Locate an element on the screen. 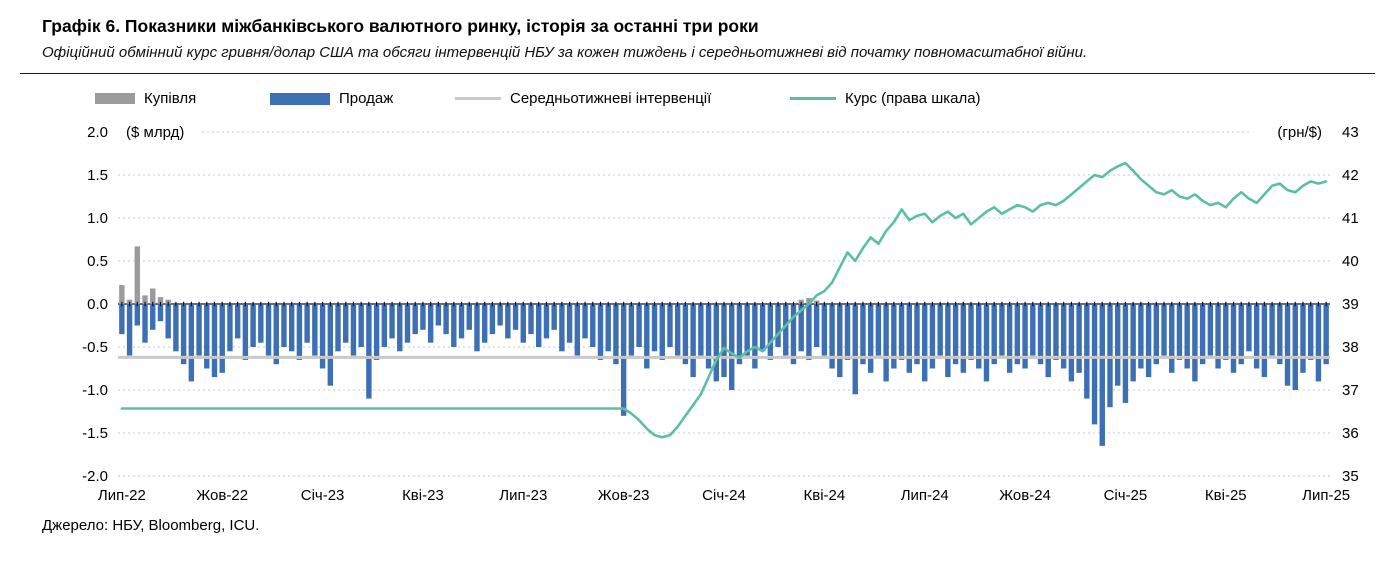  svg-text: -2.0 is located at coordinates (95, 476).